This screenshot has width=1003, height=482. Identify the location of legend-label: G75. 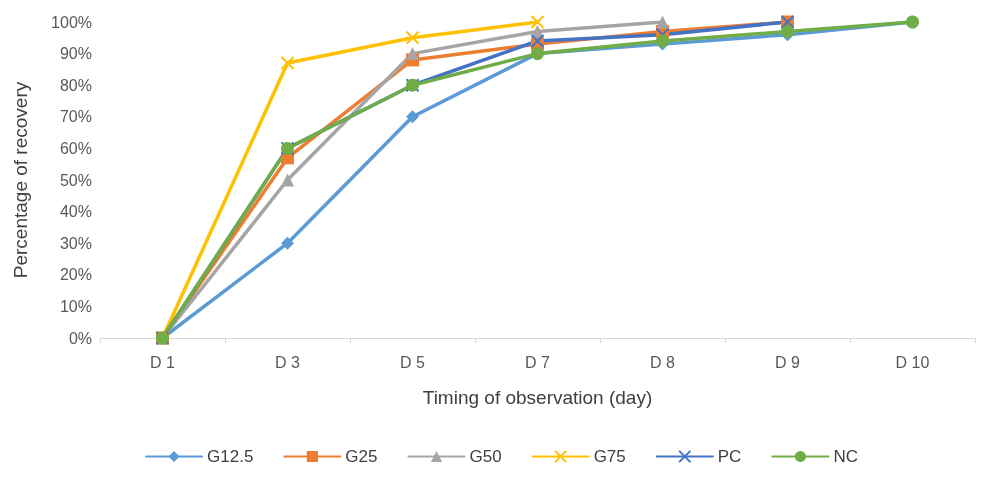
(609, 456).